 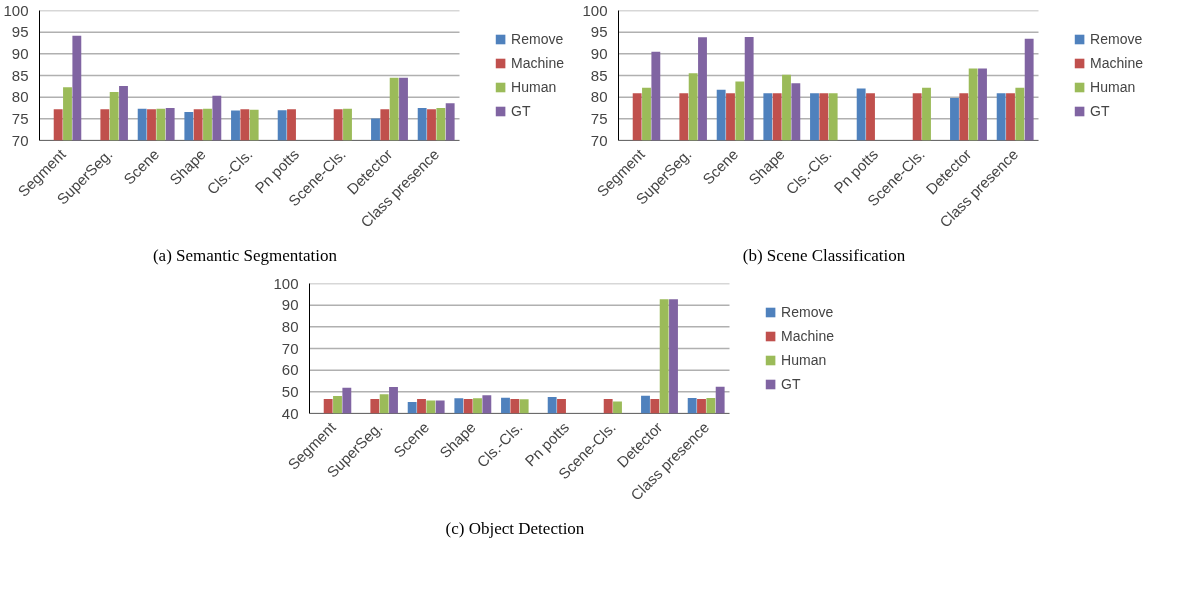 I want to click on text: (c) Object Detection, so click(x=515, y=529).